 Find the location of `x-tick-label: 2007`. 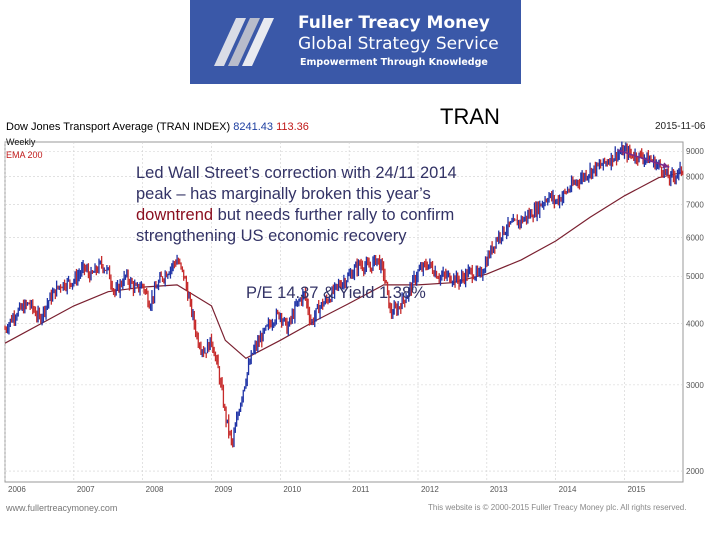

x-tick-label: 2007 is located at coordinates (86, 489).